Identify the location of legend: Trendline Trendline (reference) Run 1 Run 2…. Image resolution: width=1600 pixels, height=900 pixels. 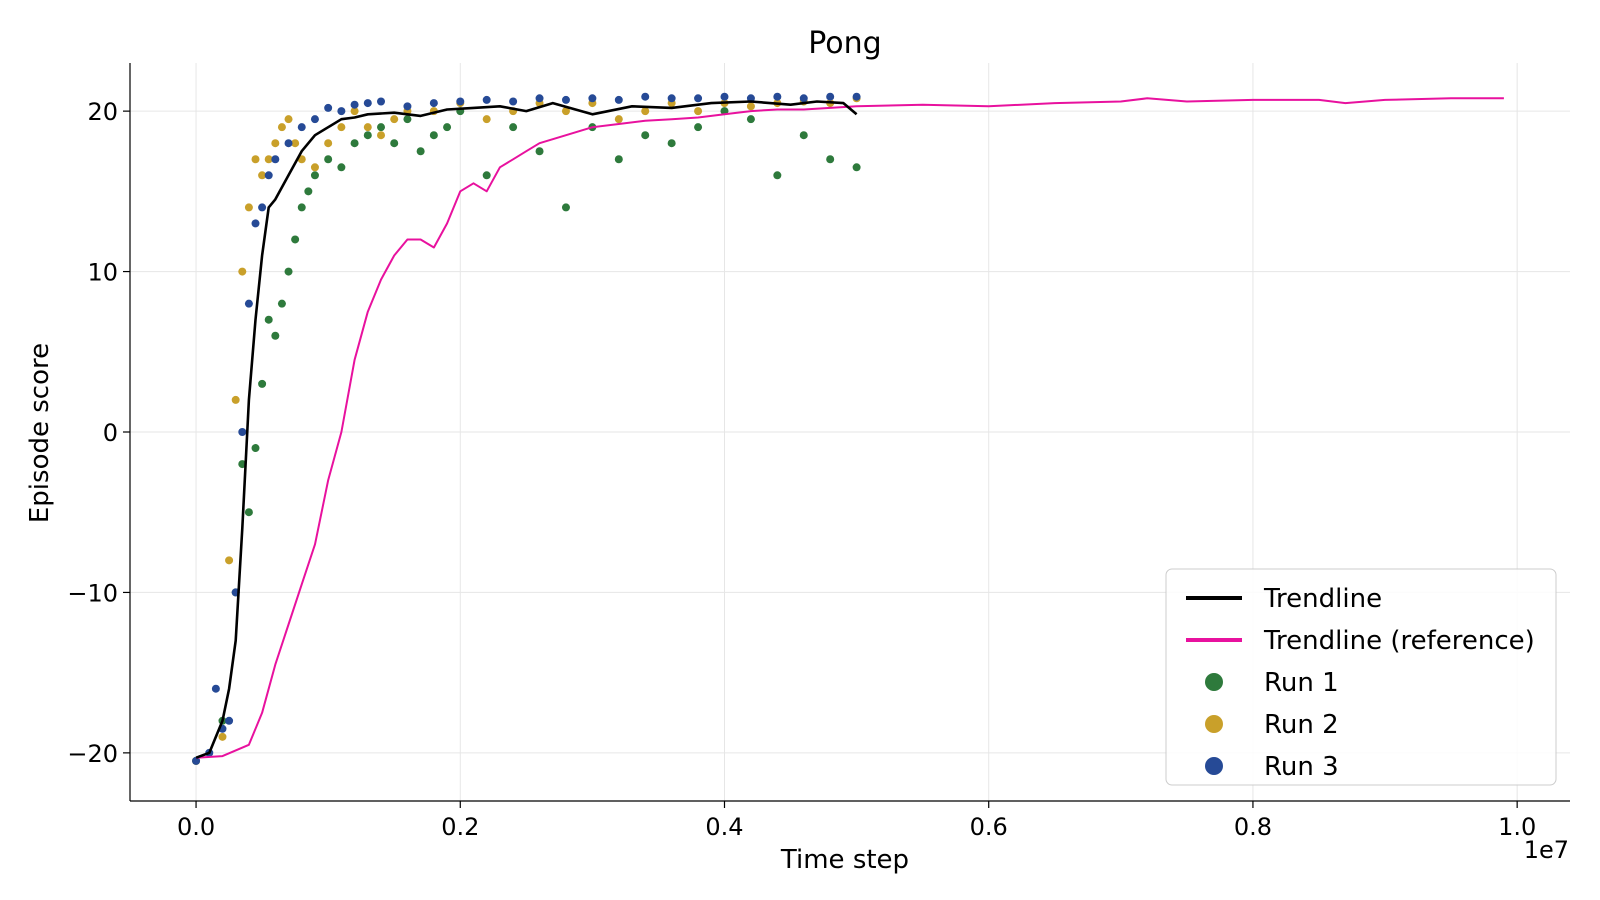
(1361, 677).